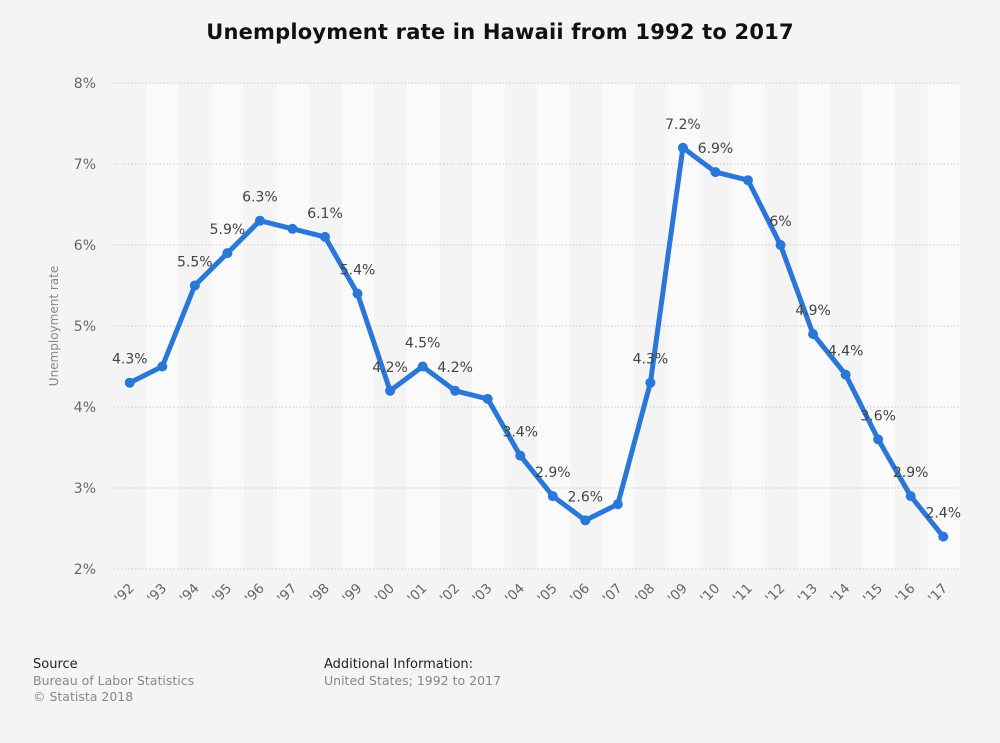 The height and width of the screenshot is (743, 1000). I want to click on x-tick-label: '04, so click(515, 594).